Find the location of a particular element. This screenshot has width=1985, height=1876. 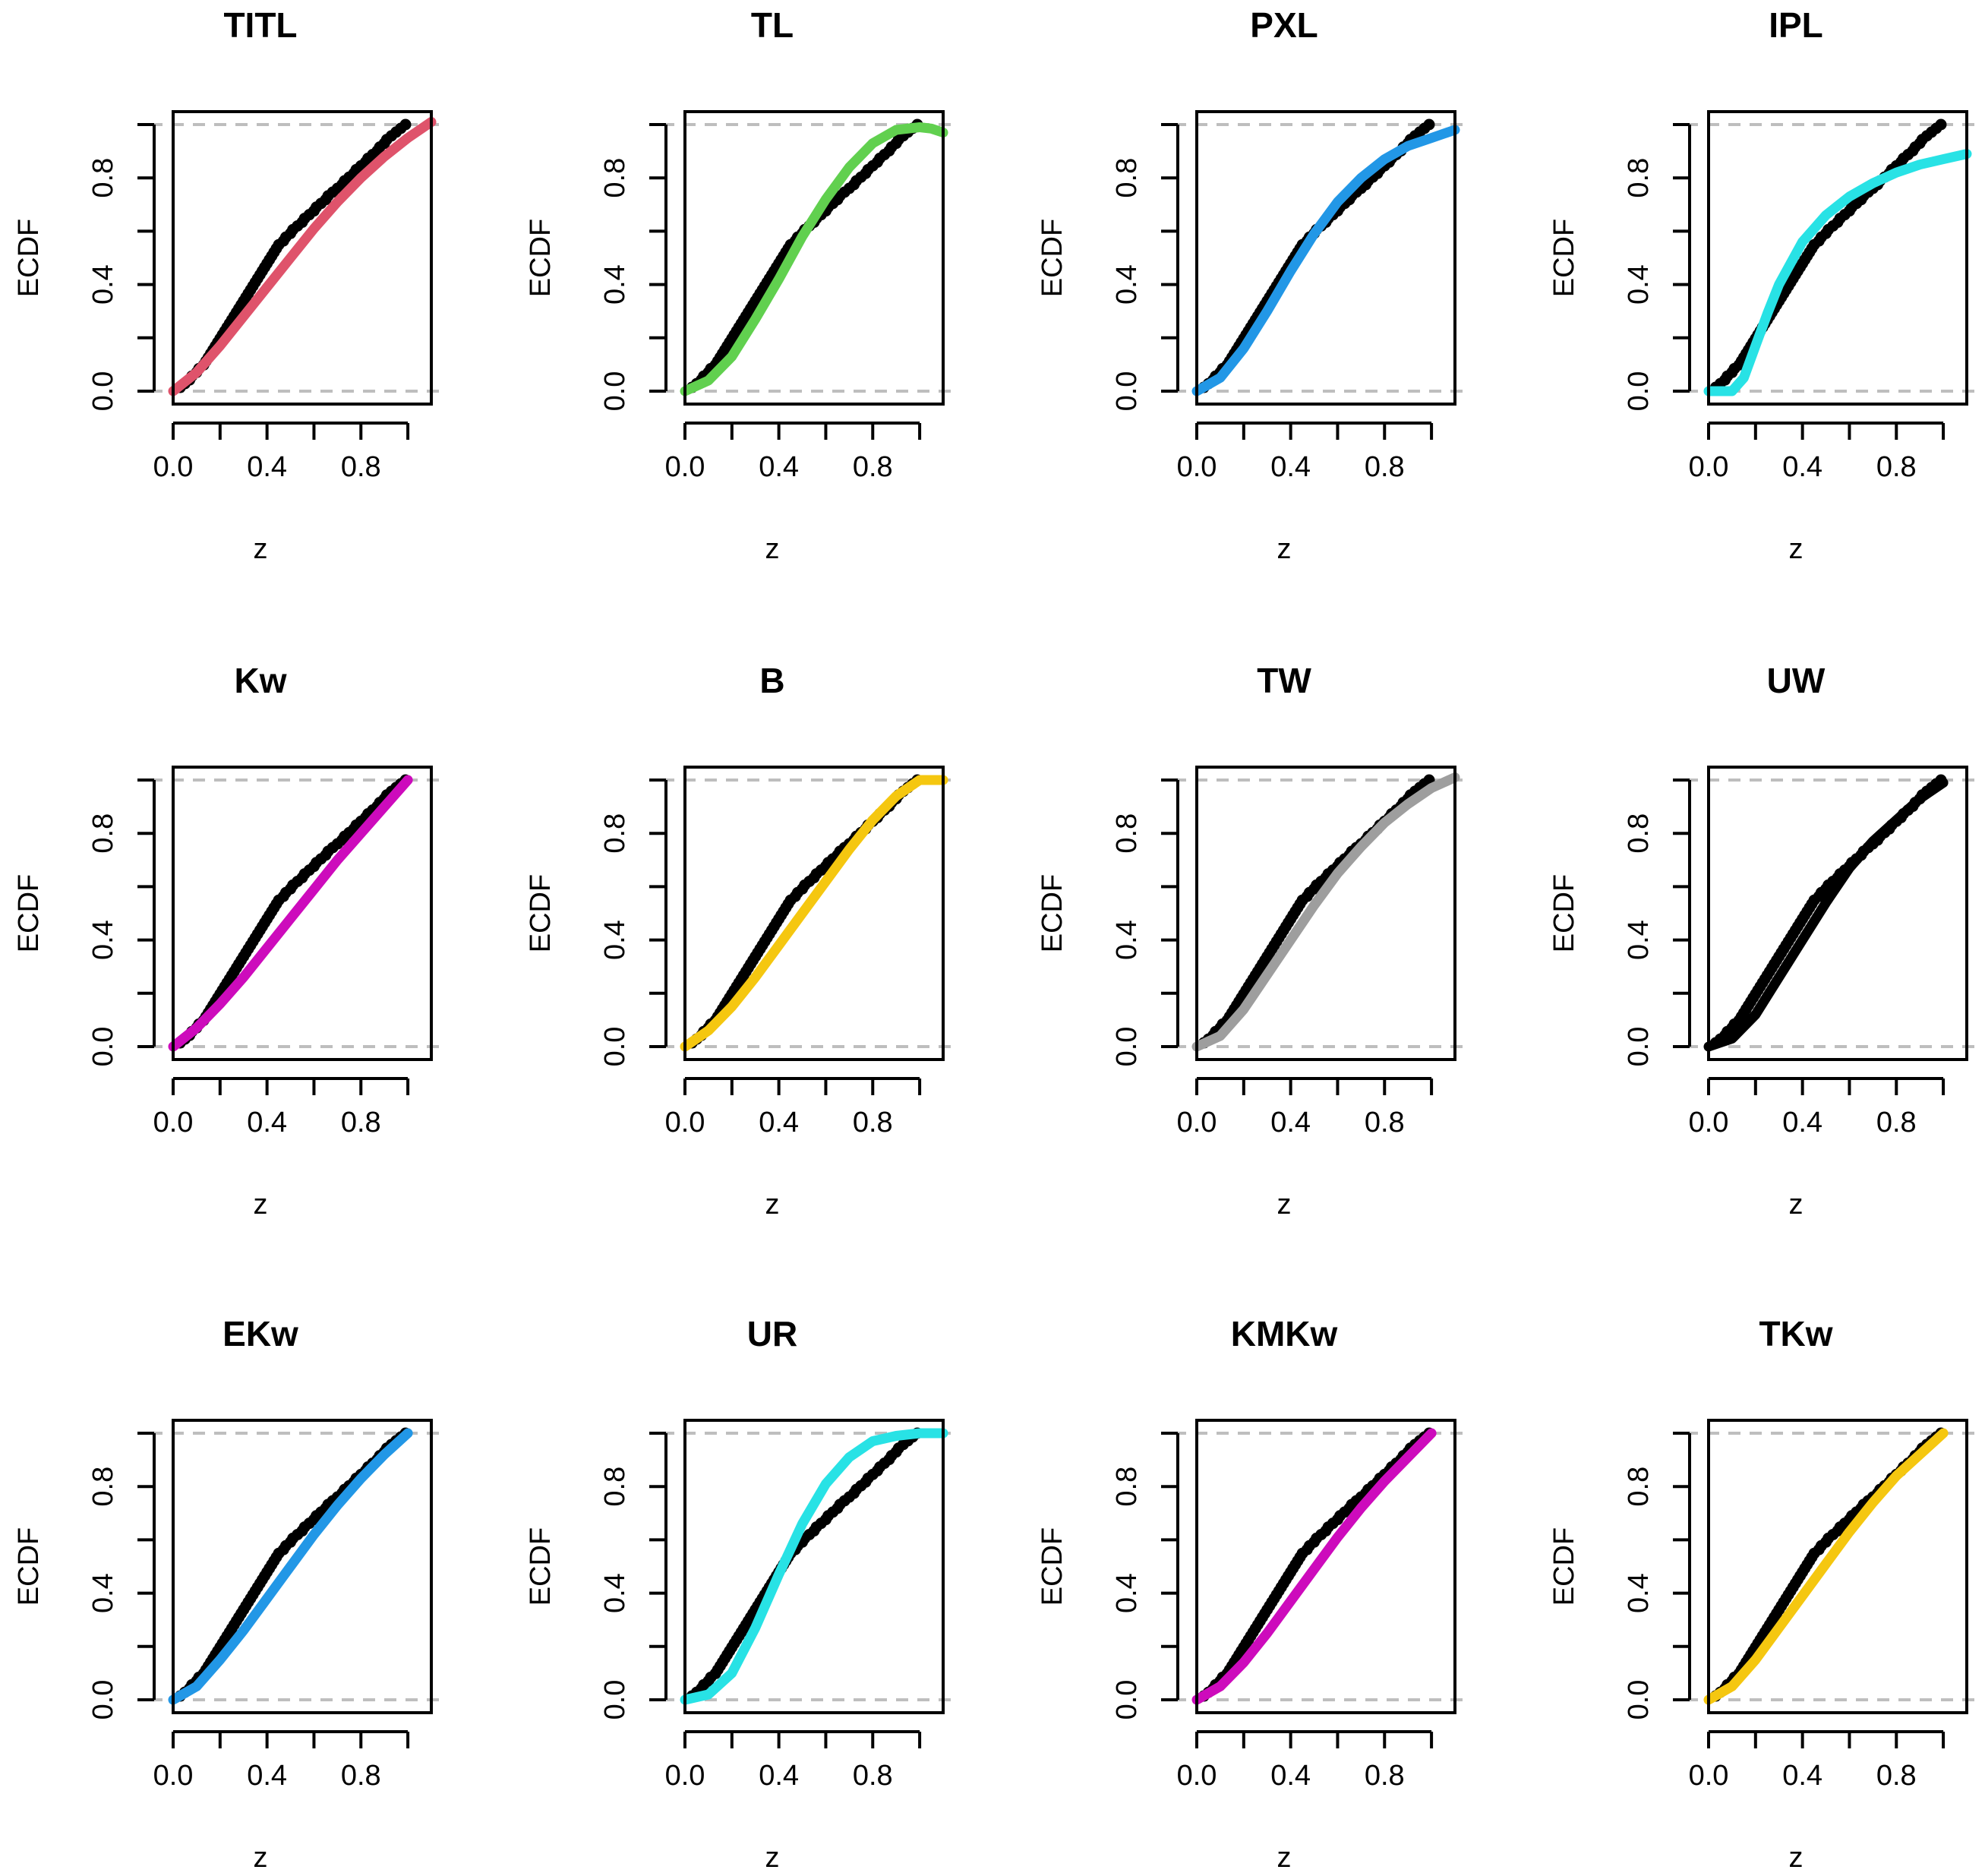

panel-kmkw: KMKw 0.0 0.4 0.8 z 0.0 0.4 0.8 ECDF is located at coordinates (1253, 1594).